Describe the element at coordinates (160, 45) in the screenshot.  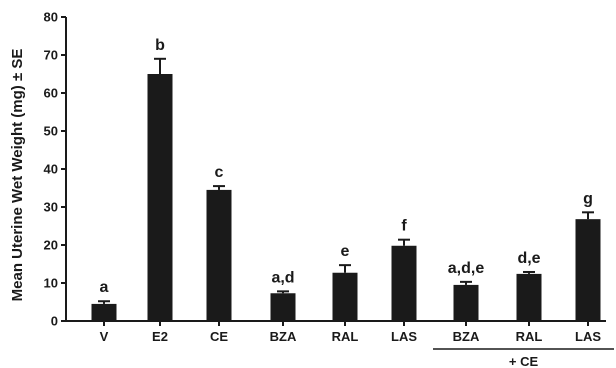
I see `significance-label: b` at that location.